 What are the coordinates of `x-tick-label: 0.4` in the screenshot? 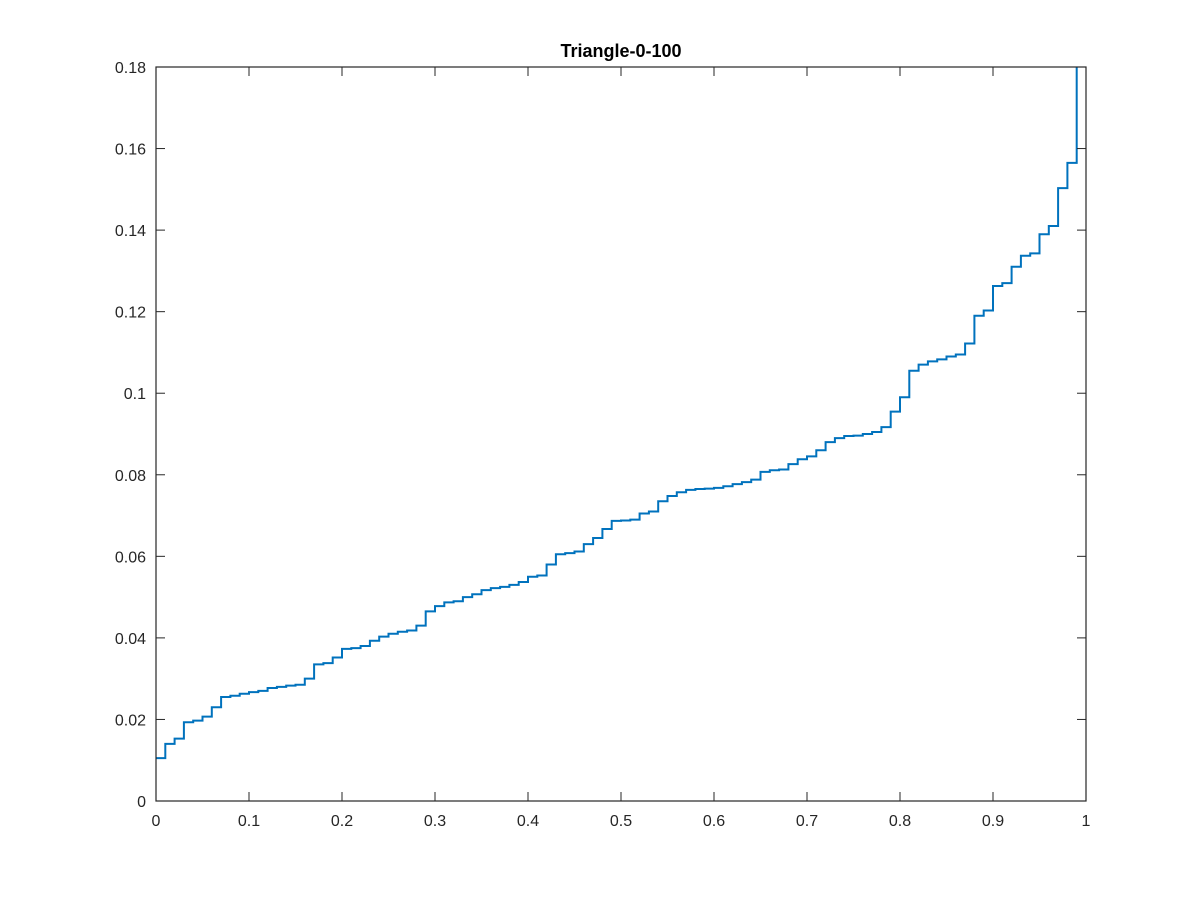 It's located at (528, 821).